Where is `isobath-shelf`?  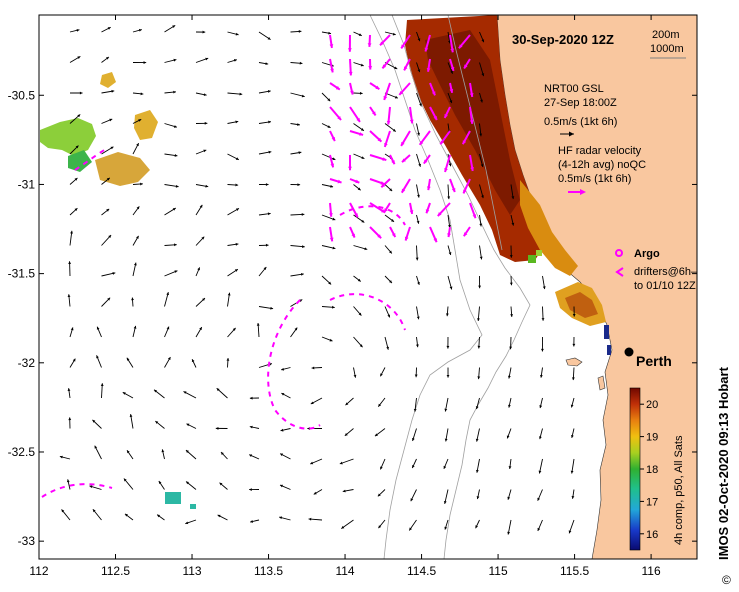 isobath-shelf is located at coordinates (475, 132).